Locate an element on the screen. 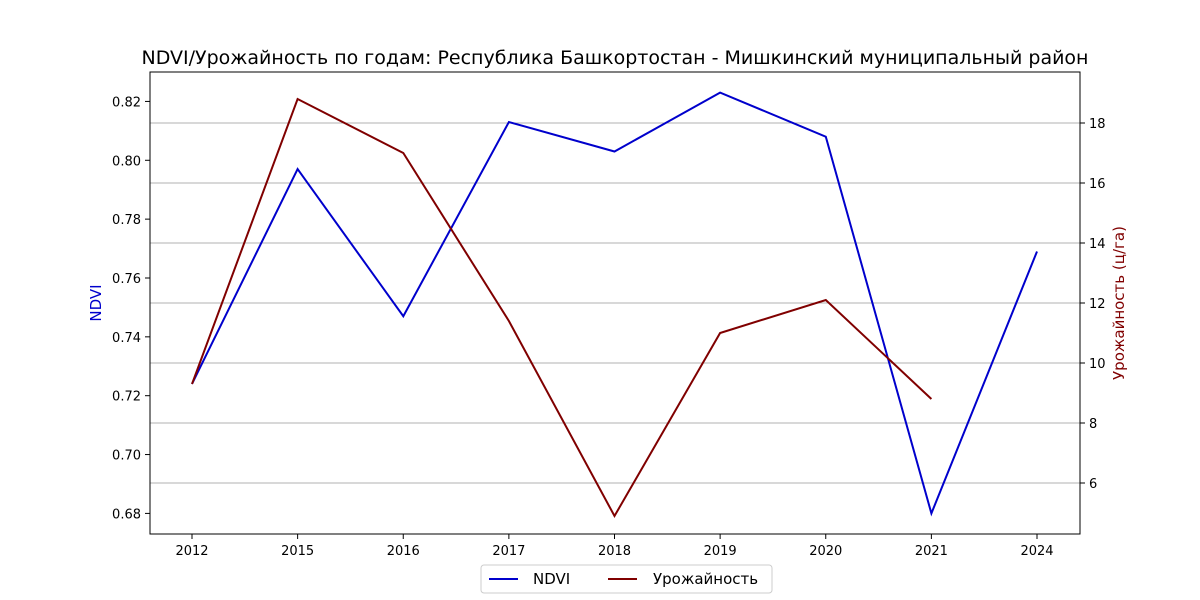  x-tick-label: 2017 is located at coordinates (508, 551).